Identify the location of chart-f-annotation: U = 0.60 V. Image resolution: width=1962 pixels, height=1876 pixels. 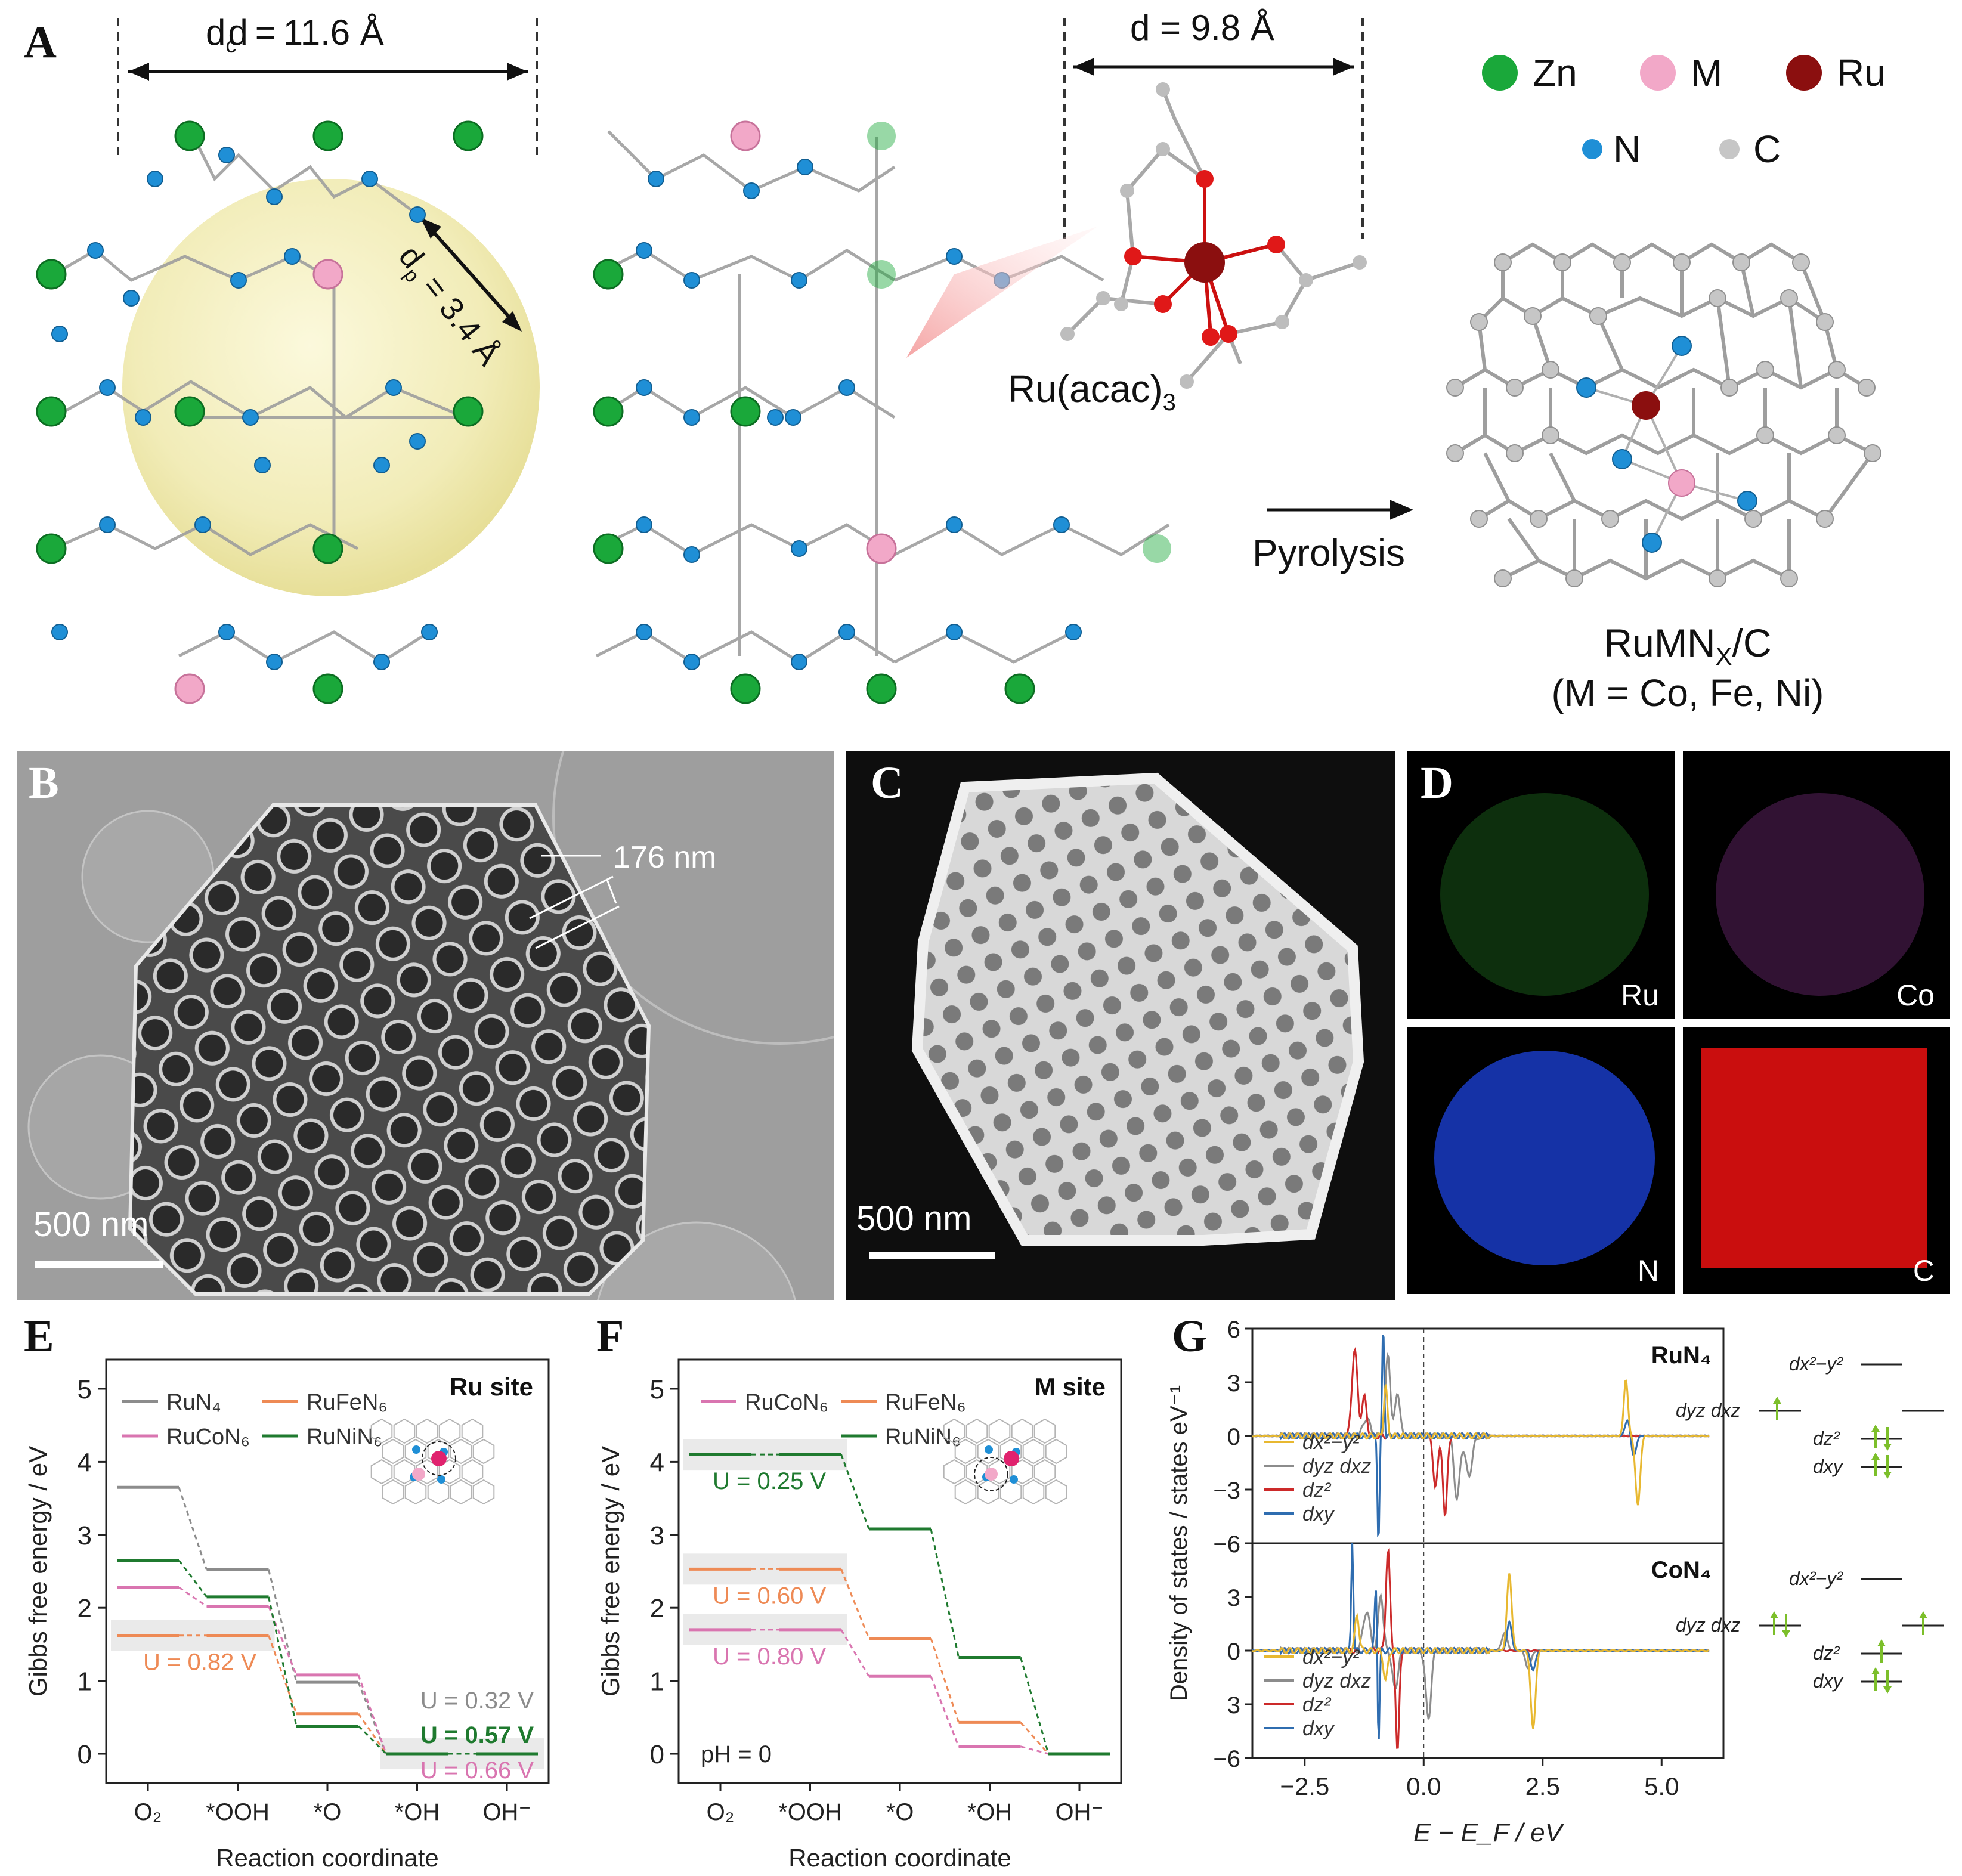
(769, 1596).